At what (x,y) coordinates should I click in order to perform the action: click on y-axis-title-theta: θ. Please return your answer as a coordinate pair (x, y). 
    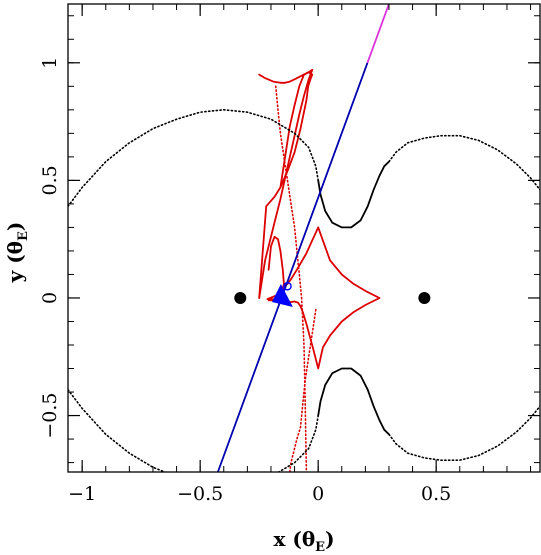
    Looking at the image, I should click on (15, 247).